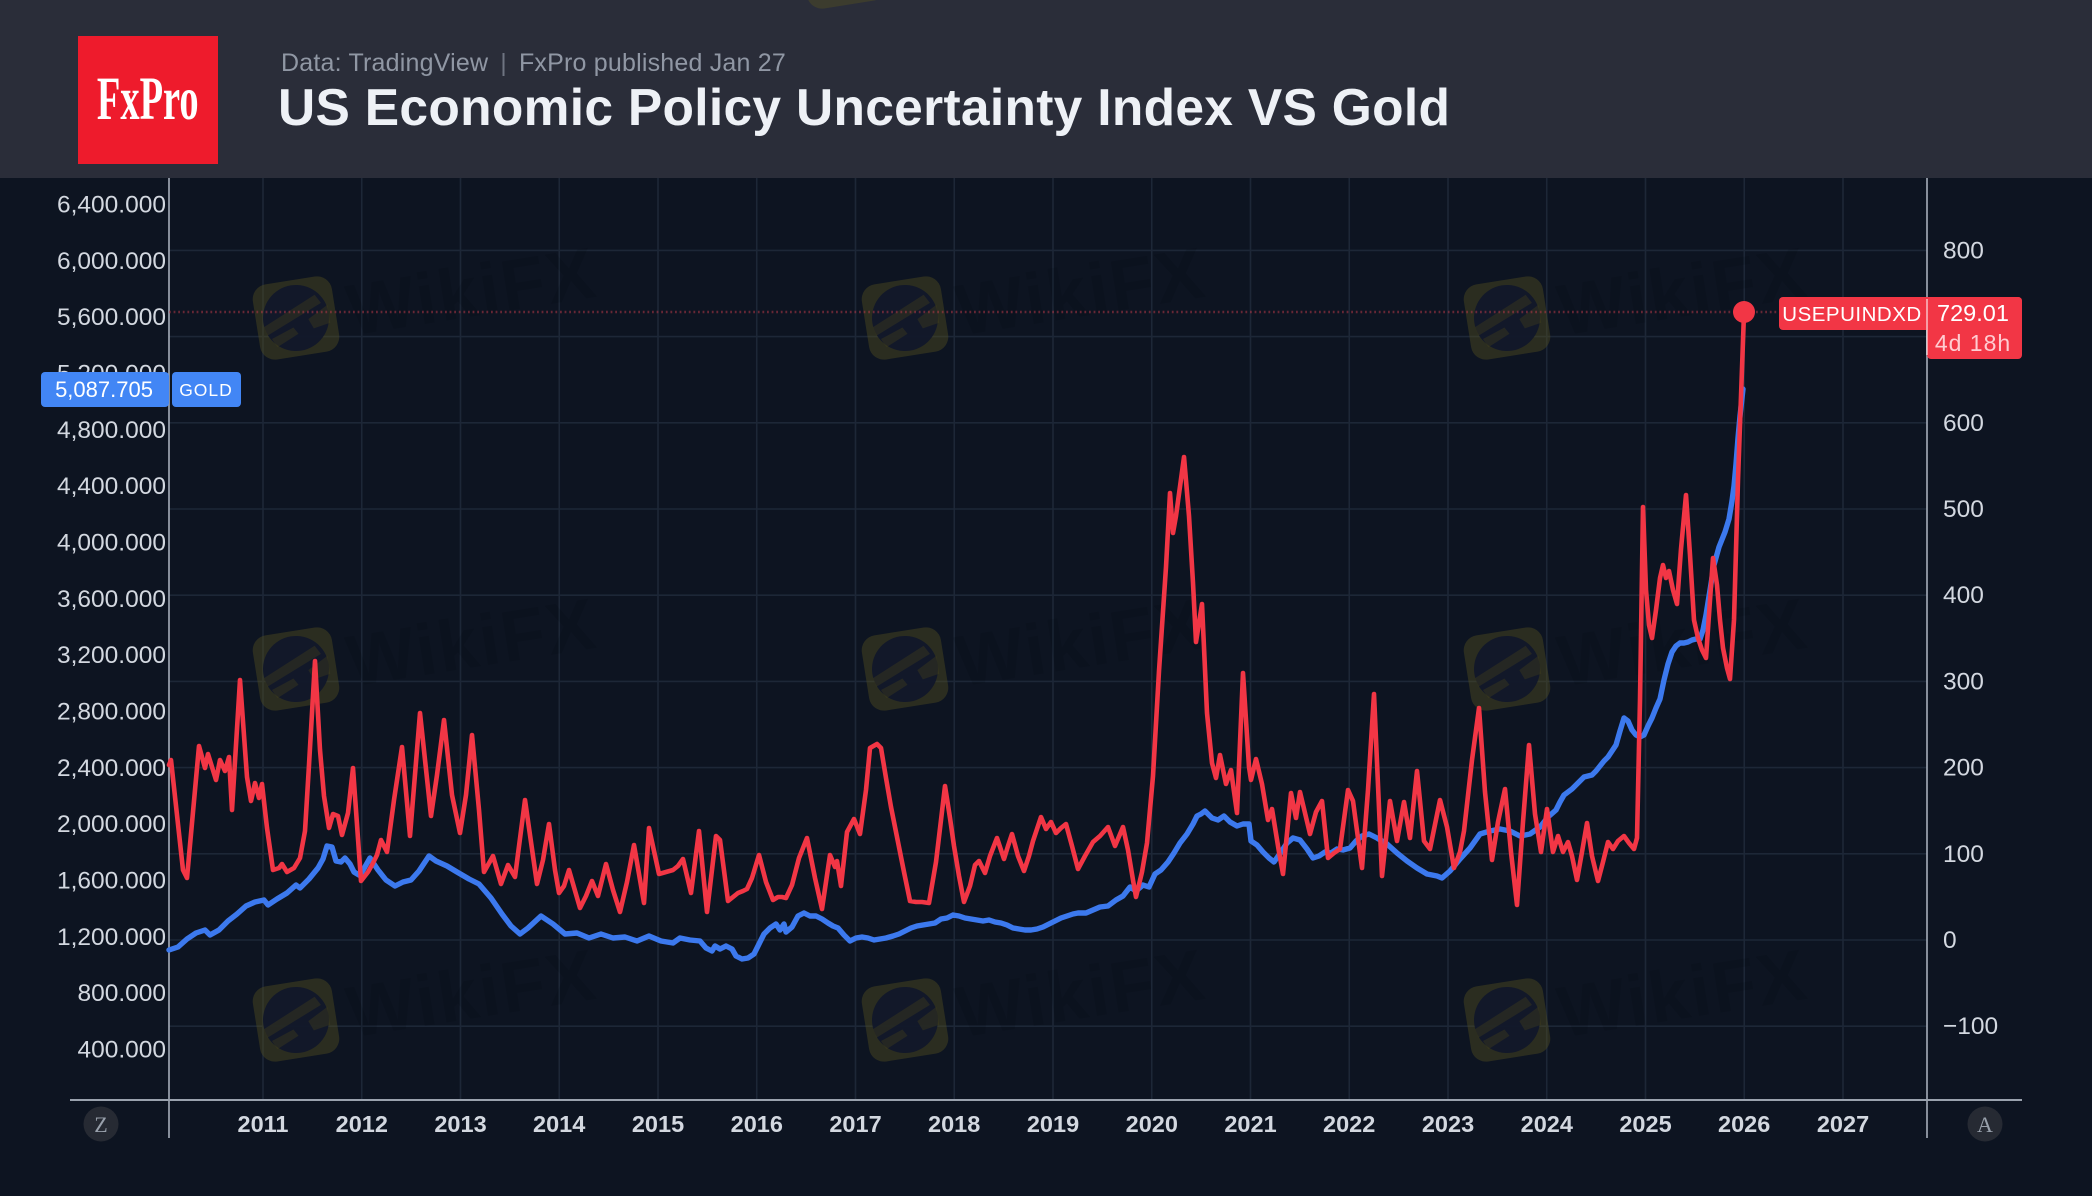 This screenshot has height=1196, width=2092. I want to click on svg-text: 2022, so click(1349, 1124).